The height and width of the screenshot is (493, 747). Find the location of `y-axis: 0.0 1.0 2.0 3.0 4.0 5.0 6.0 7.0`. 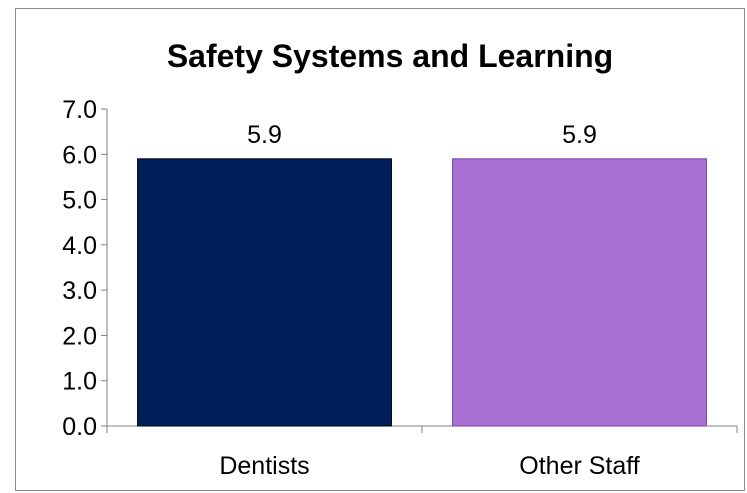

y-axis: 0.0 1.0 2.0 3.0 4.0 5.0 6.0 7.0 is located at coordinates (85, 268).